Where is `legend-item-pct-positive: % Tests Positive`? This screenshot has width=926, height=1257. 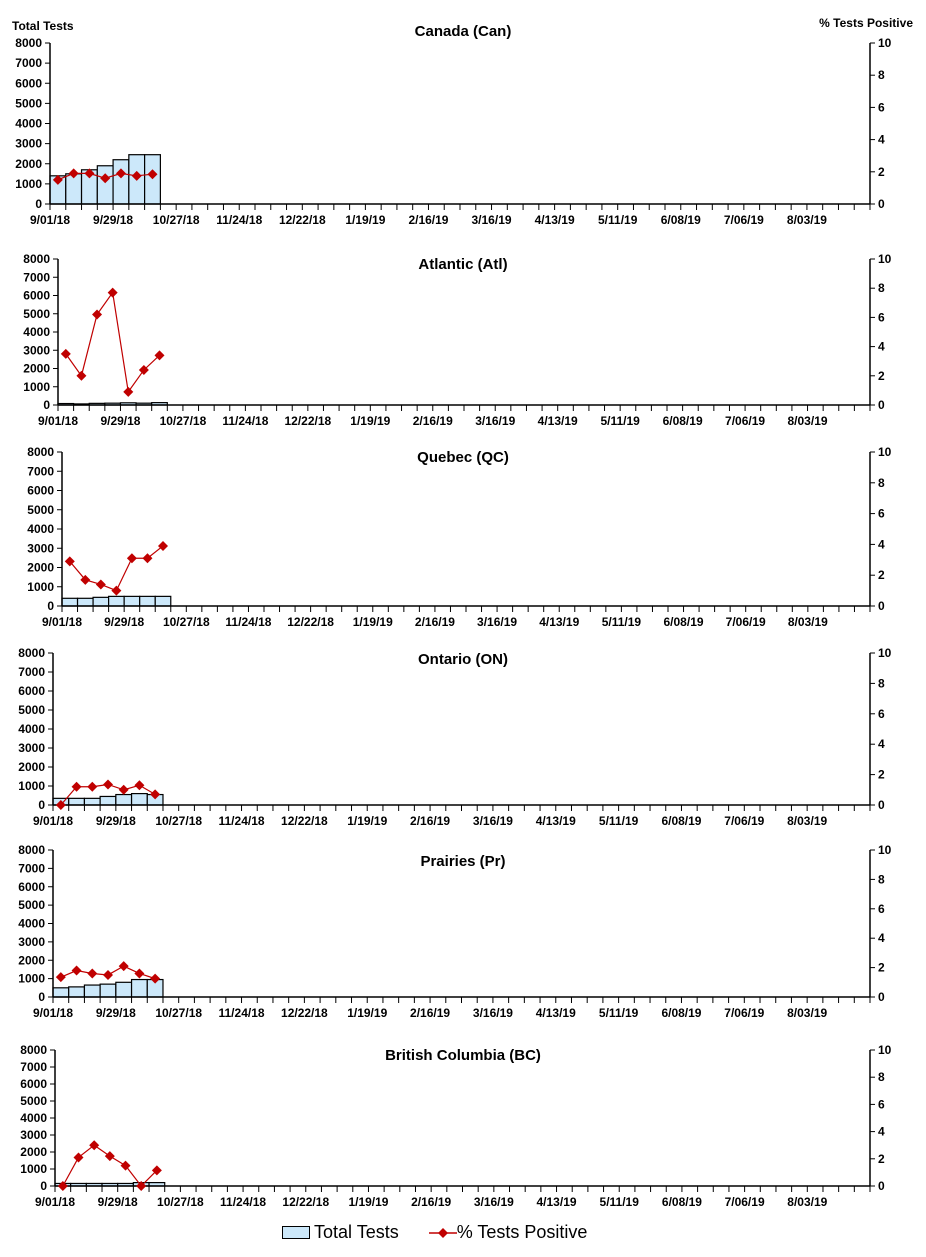
legend-item-pct-positive: % Tests Positive is located at coordinates (507, 1232).